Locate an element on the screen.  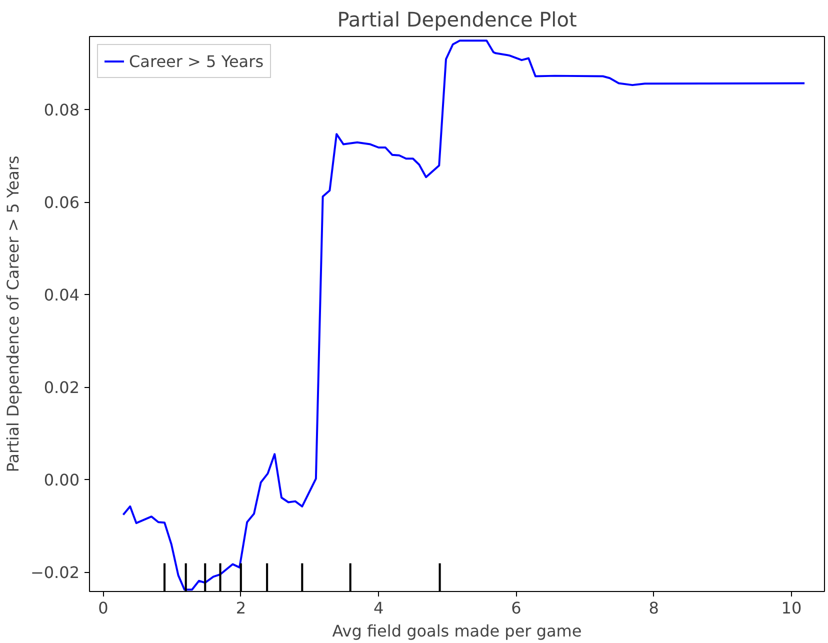
y-tick-label: 0.00 is located at coordinates (62, 480).